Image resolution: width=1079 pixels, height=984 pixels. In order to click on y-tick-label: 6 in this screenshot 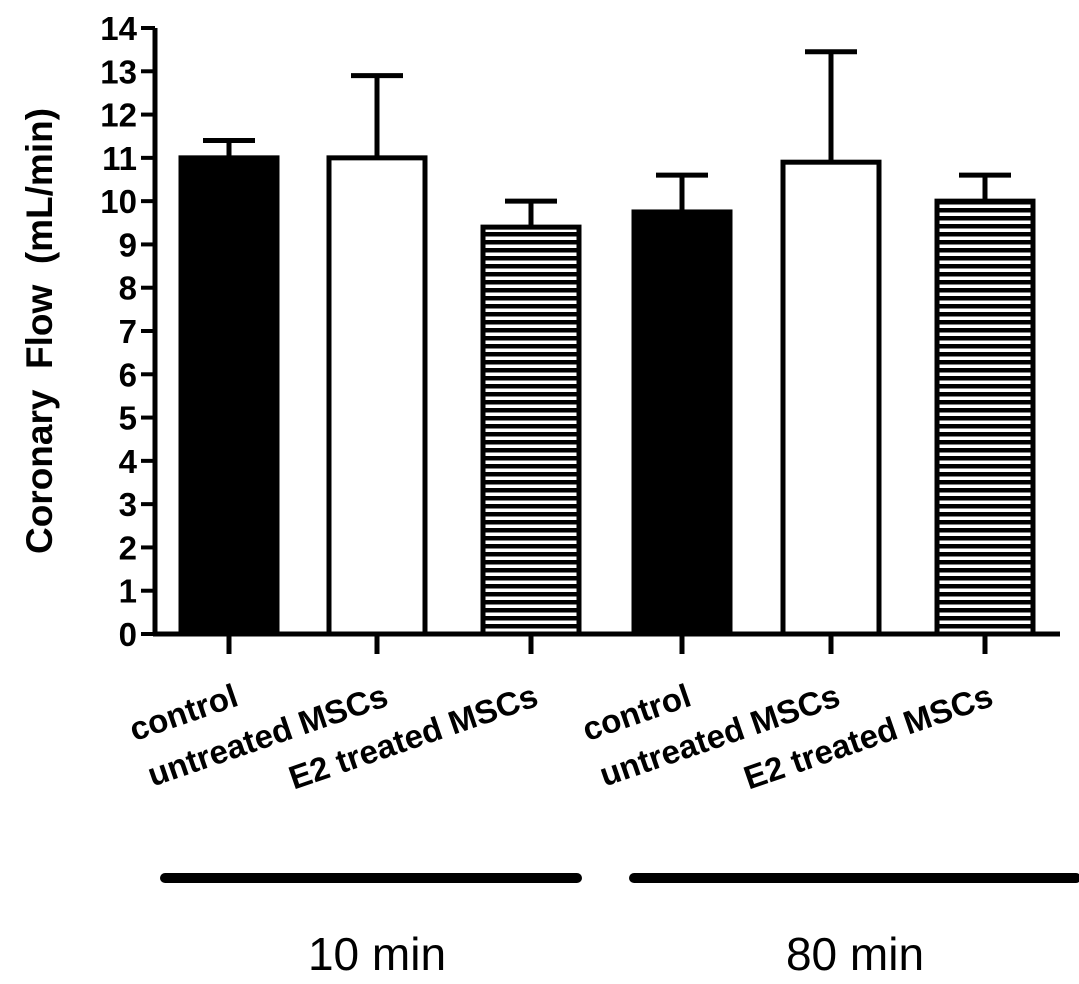, I will do `click(128, 374)`.